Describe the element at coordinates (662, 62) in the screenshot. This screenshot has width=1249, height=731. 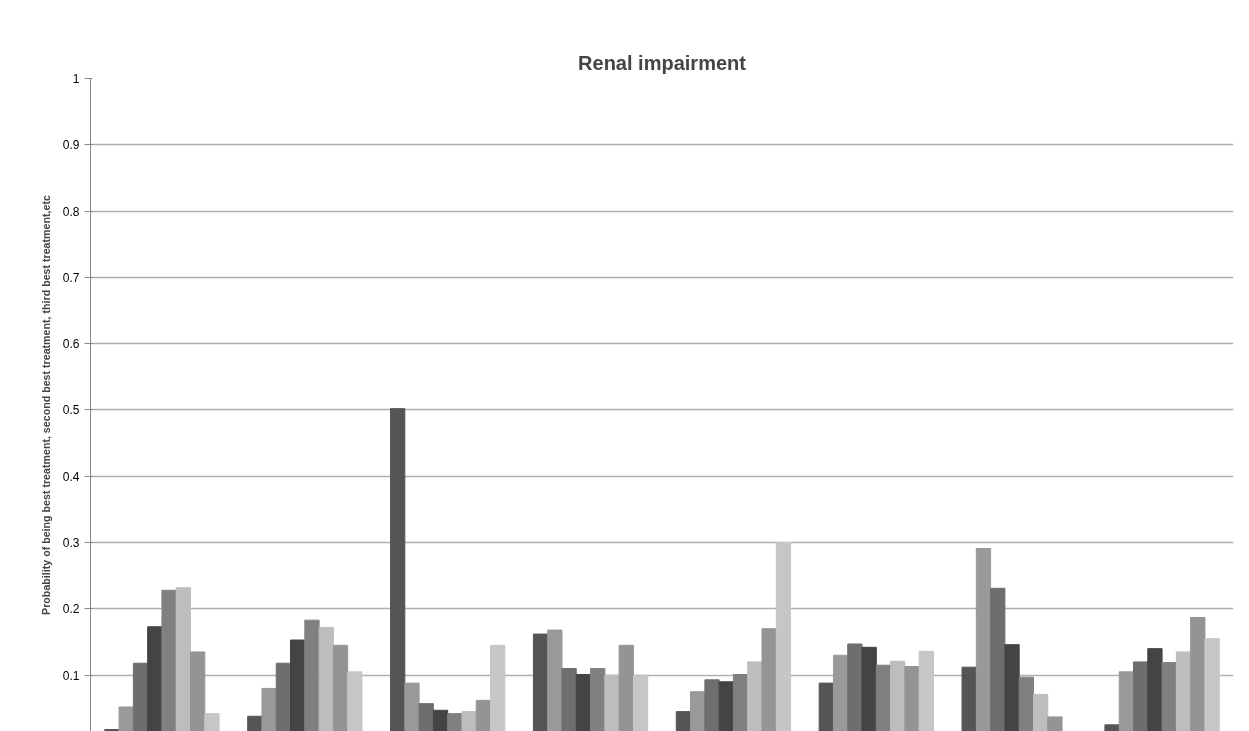
I see `chart-title: Renal impairment` at that location.